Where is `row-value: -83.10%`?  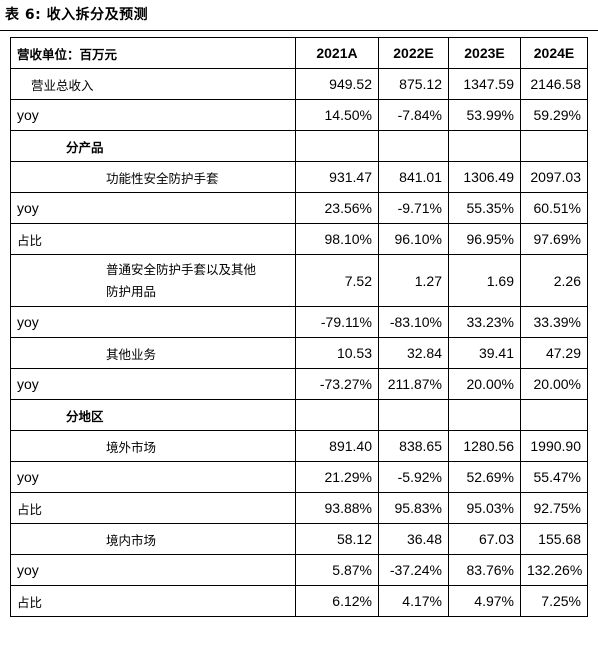
row-value: -83.10% is located at coordinates (413, 322).